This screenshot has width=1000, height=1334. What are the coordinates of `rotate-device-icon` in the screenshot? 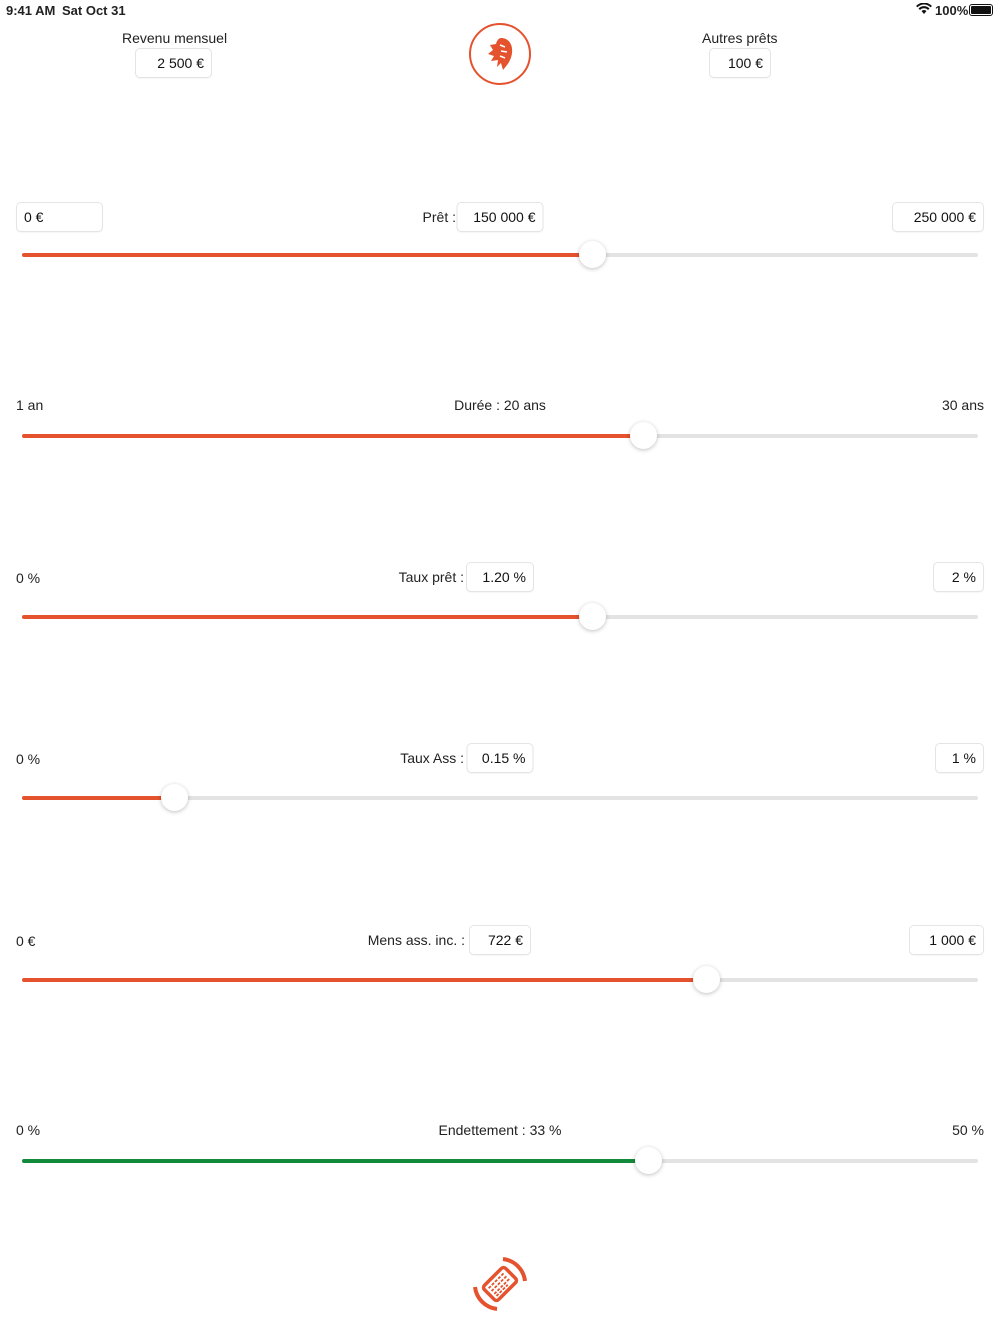 It's located at (500, 1284).